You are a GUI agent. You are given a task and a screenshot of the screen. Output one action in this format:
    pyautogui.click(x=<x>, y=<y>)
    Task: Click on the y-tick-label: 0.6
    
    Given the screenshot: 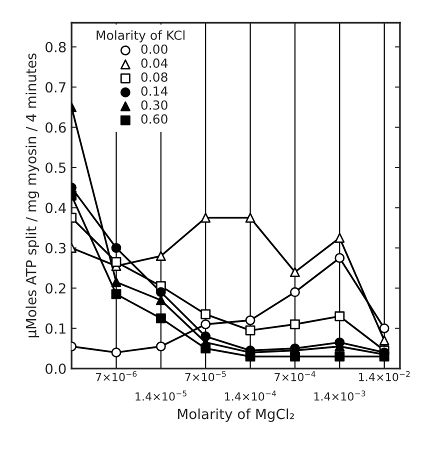 What is the action you would take?
    pyautogui.click(x=56, y=127)
    